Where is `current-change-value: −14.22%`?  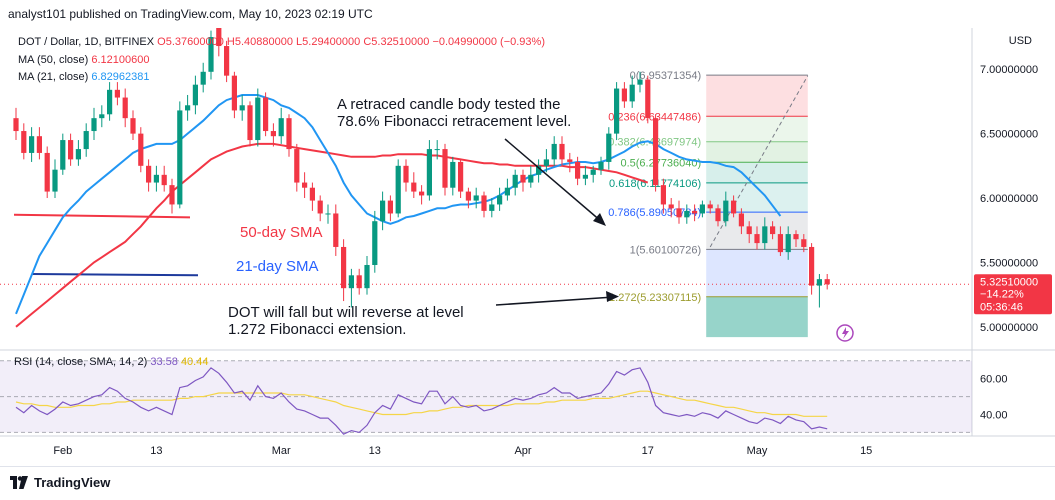
current-change-value: −14.22% is located at coordinates (1002, 294).